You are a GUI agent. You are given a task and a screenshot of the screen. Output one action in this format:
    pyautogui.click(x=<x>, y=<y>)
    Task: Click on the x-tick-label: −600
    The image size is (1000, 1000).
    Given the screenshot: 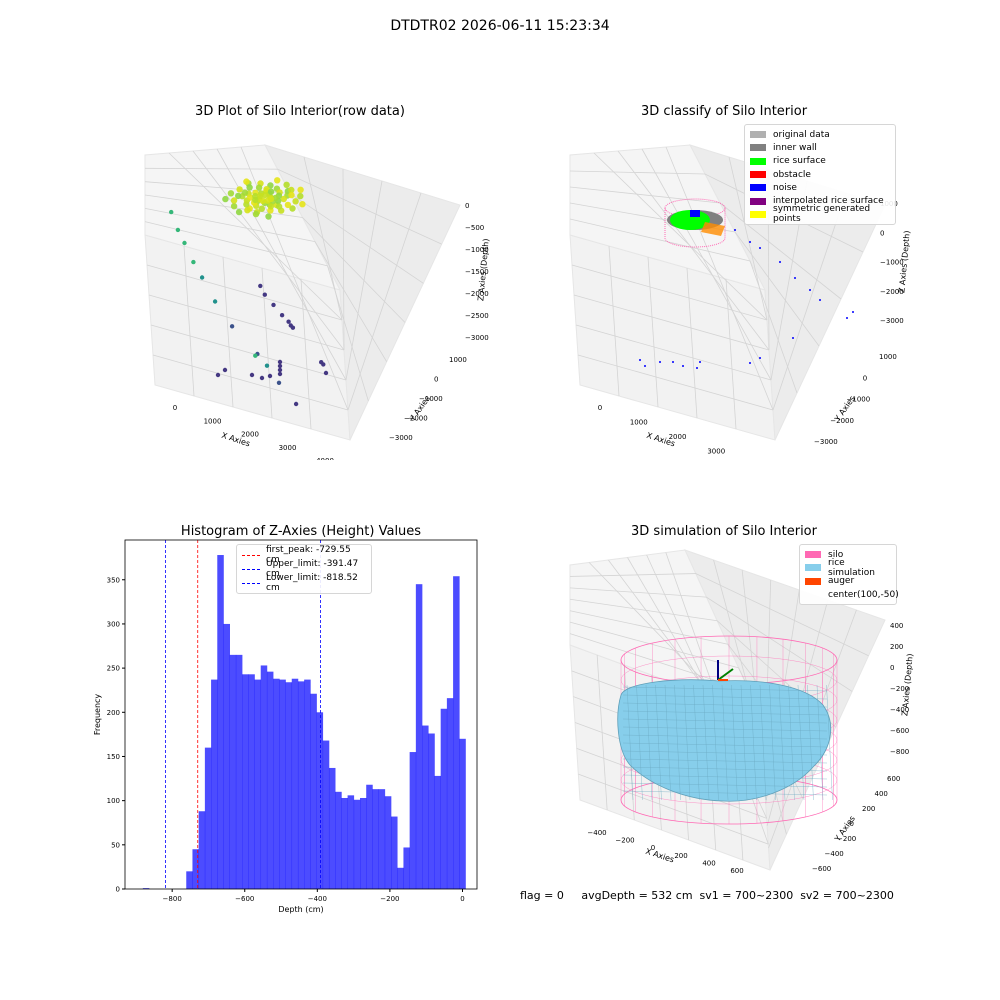 What is the action you would take?
    pyautogui.click(x=244, y=899)
    